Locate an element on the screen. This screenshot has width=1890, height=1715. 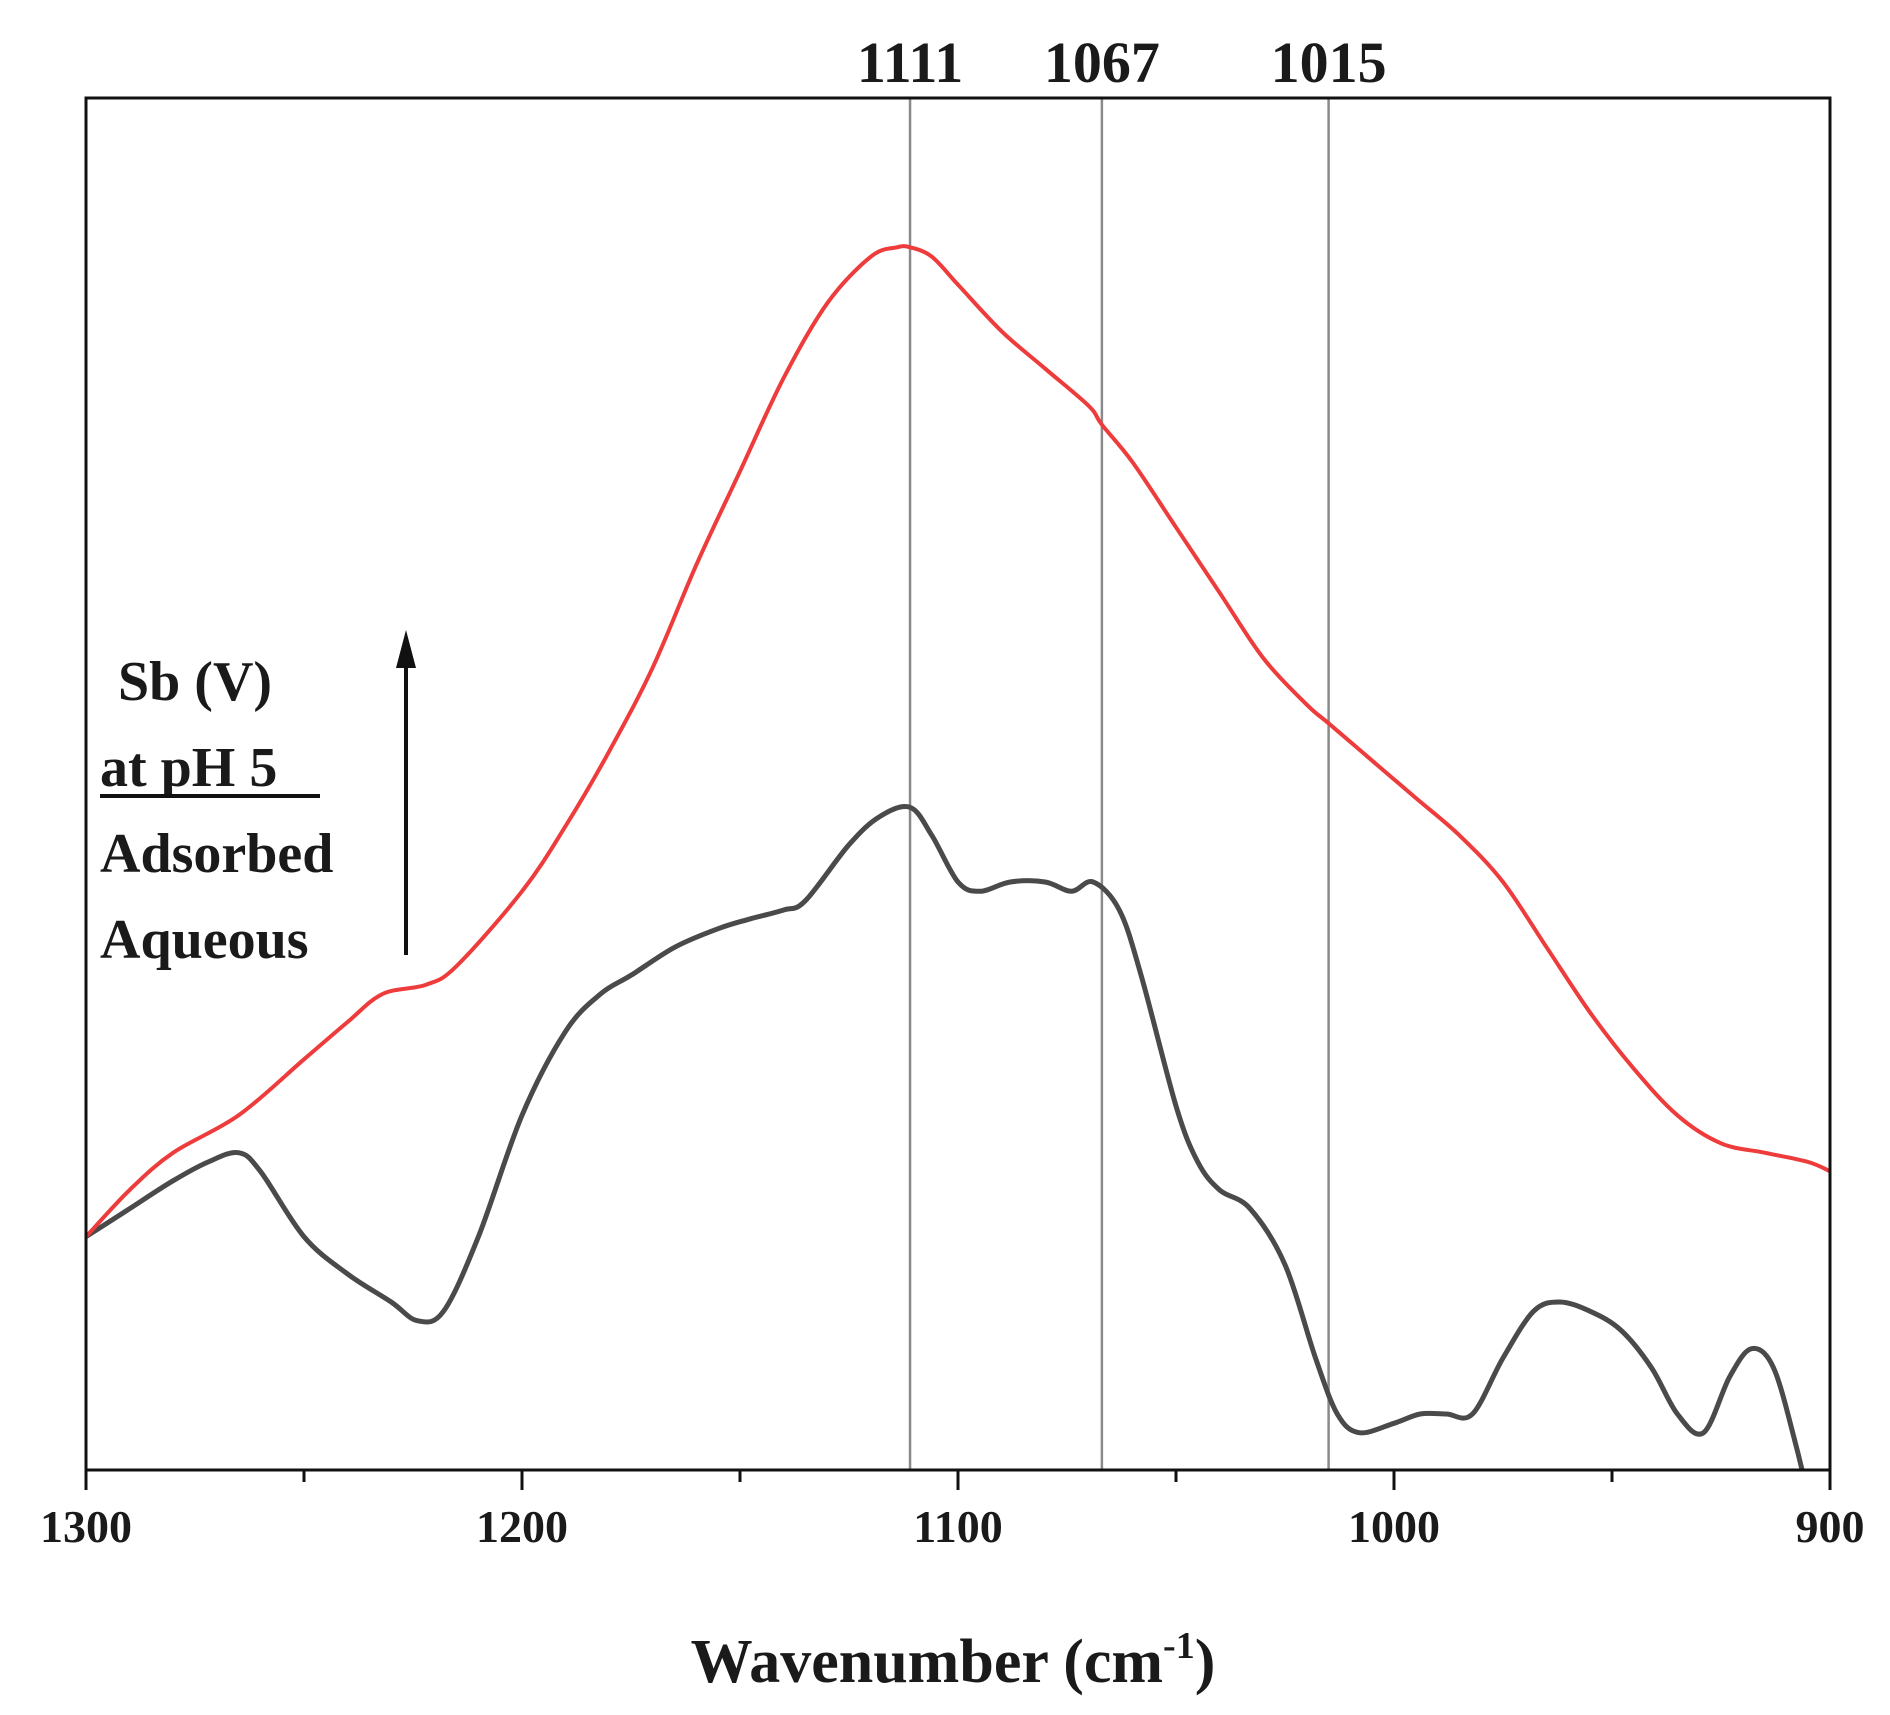
legend-line-aqueous: Aqueous is located at coordinates (204, 940).